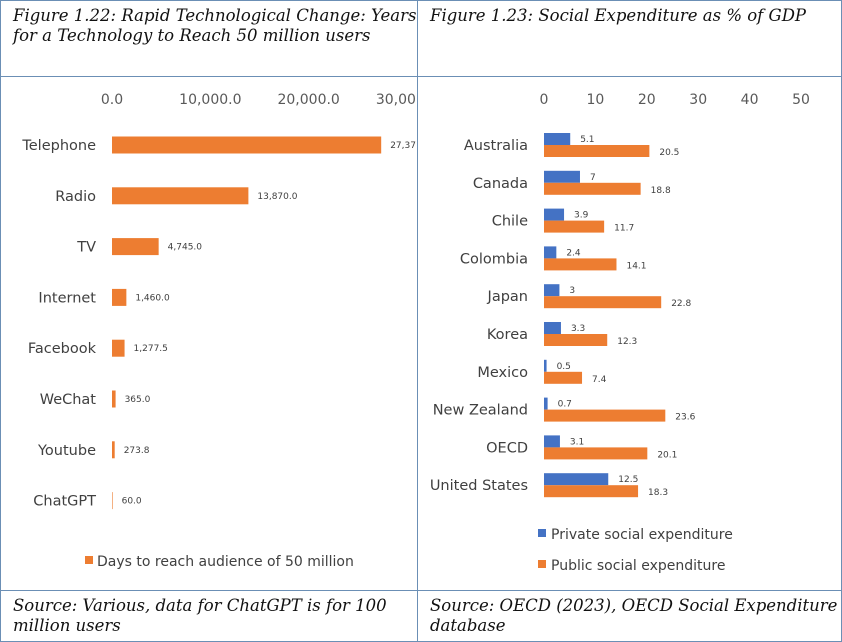 This screenshot has height=642, width=842. Describe the element at coordinates (552, 441) in the screenshot. I see `bar-private-oecd` at that location.